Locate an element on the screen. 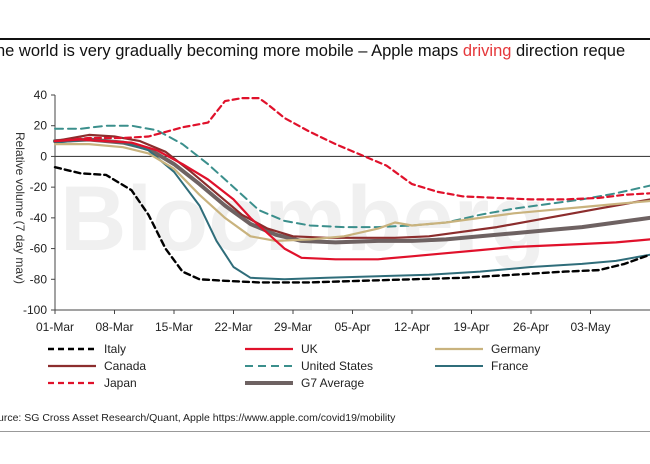 This screenshot has width=650, height=464. legend-label: France is located at coordinates (510, 366).